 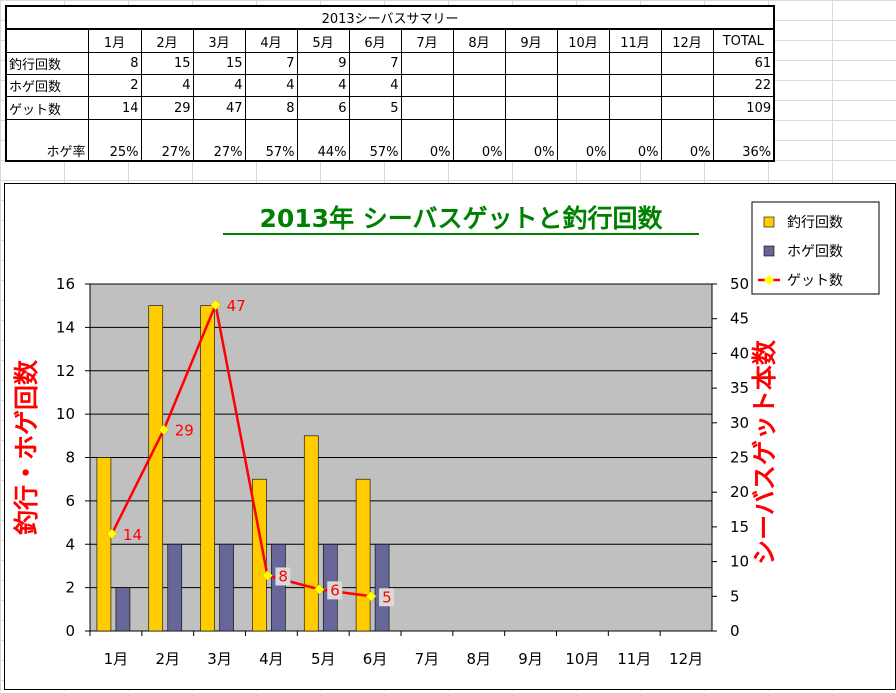 What do you see at coordinates (116, 659) in the screenshot?
I see `x-tick-label: 1月` at bounding box center [116, 659].